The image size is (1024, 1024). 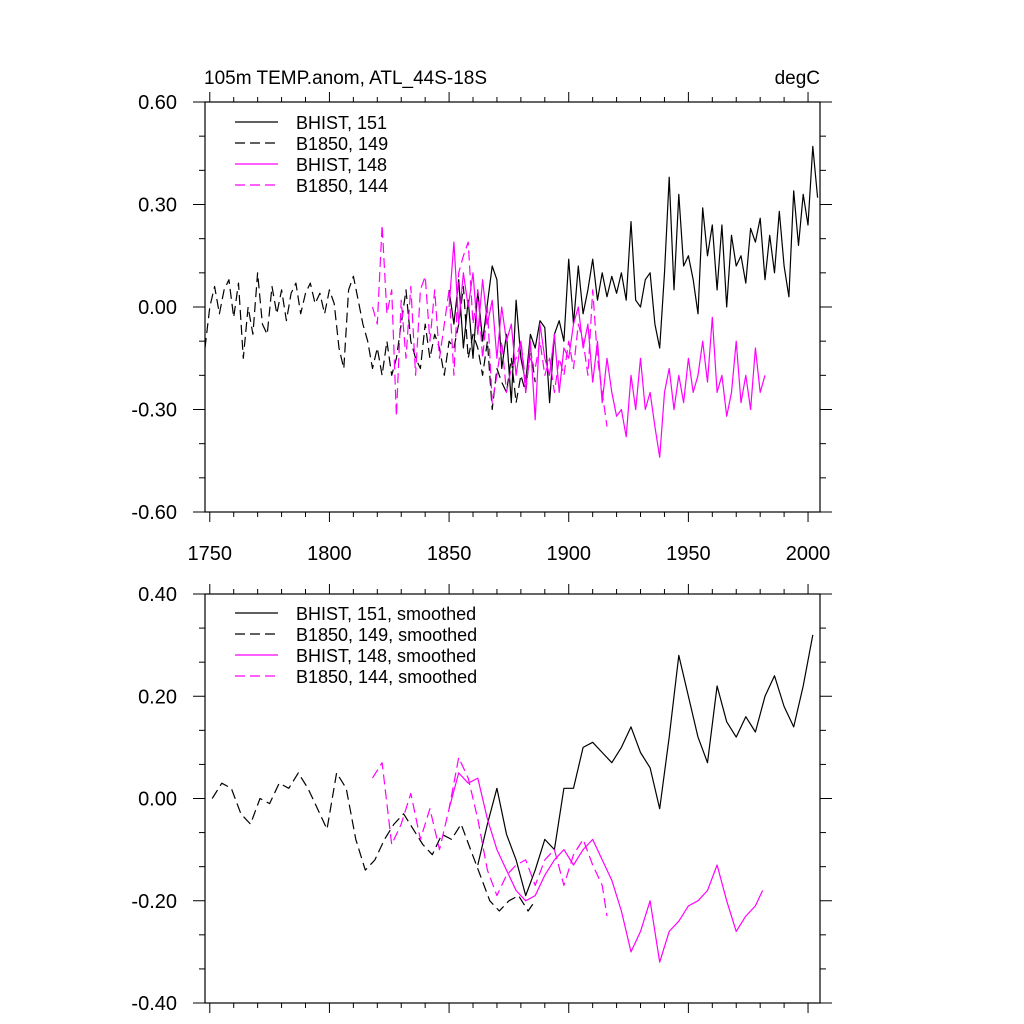 I want to click on y-tick-label: 0.20, so click(x=157, y=697).